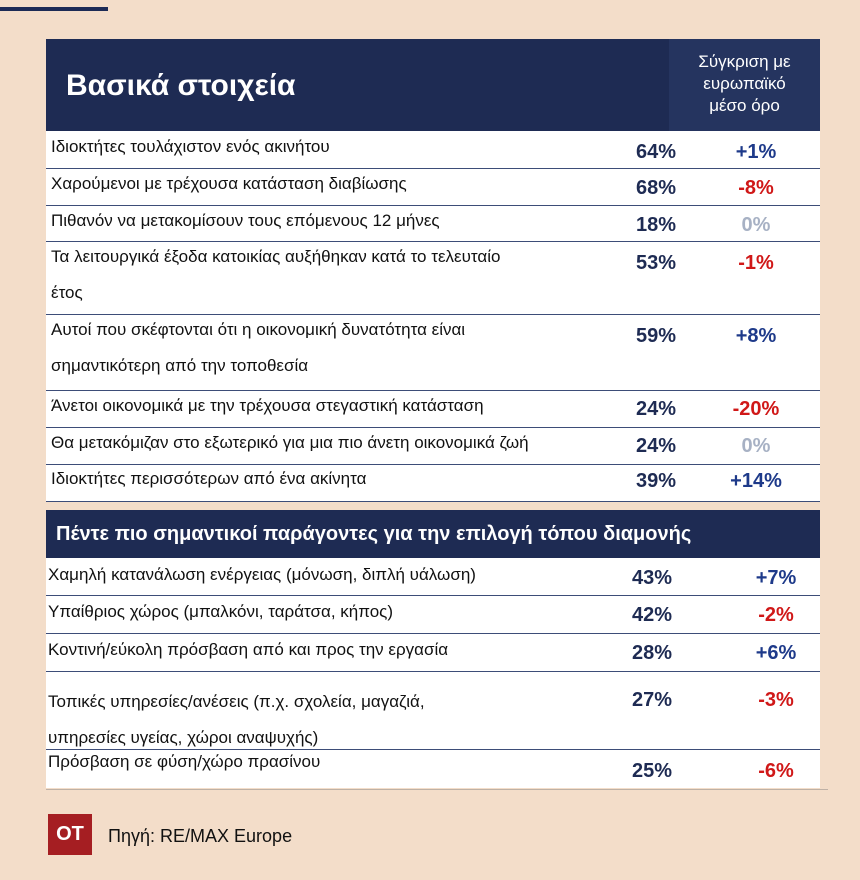 This screenshot has width=860, height=880. What do you see at coordinates (776, 700) in the screenshot?
I see `comparison-value: -3%` at bounding box center [776, 700].